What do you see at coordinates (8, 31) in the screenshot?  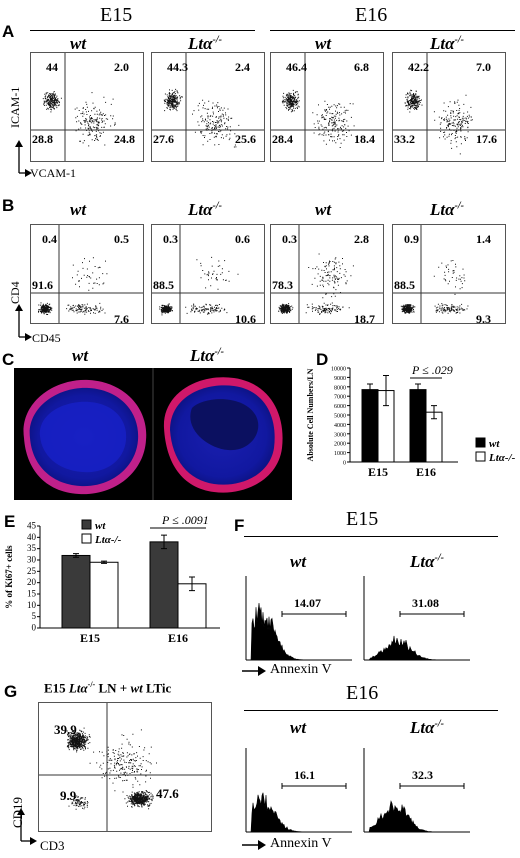 I see `panel-a-letter: A` at bounding box center [8, 31].